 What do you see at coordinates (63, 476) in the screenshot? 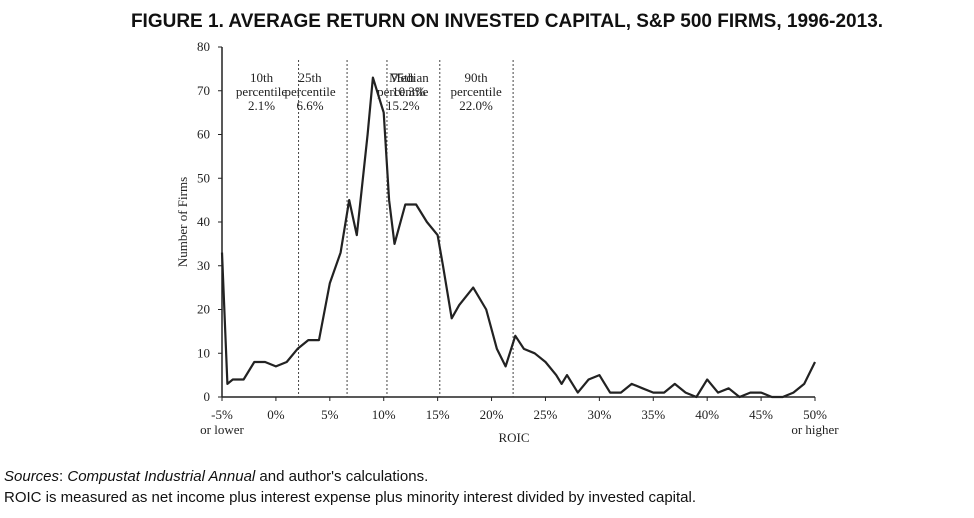
I see `sources-part: :` at bounding box center [63, 476].